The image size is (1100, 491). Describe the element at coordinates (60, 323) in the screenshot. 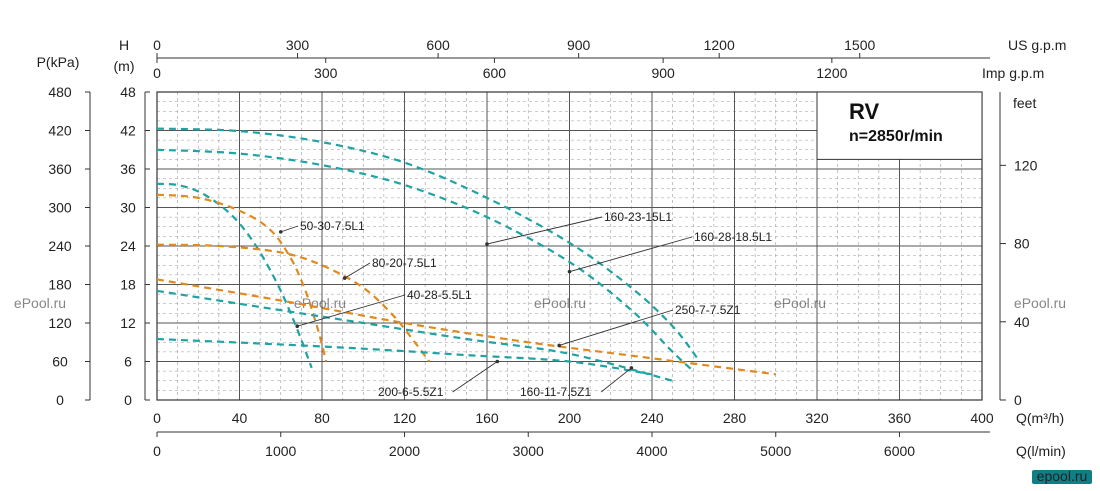

I see `tick-label-kpa: 120` at that location.